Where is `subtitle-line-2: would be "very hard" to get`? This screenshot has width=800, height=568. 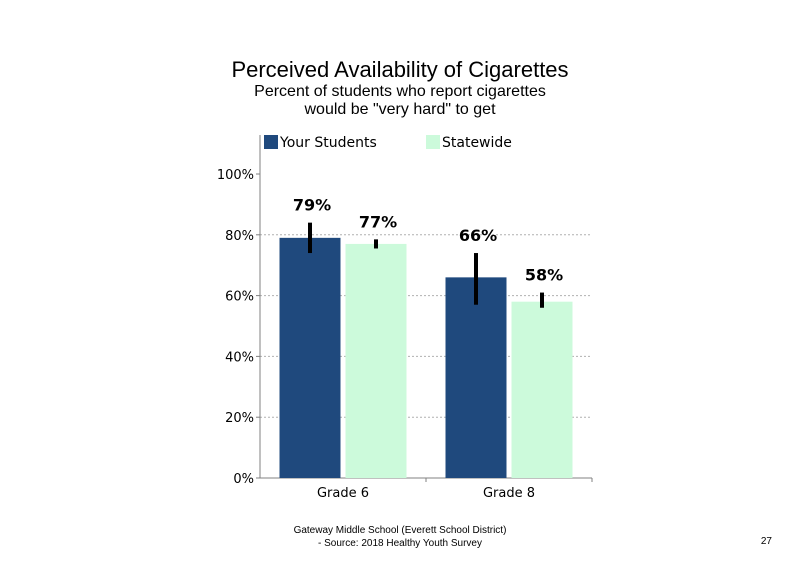
subtitle-line-2: would be "very hard" to get is located at coordinates (400, 109).